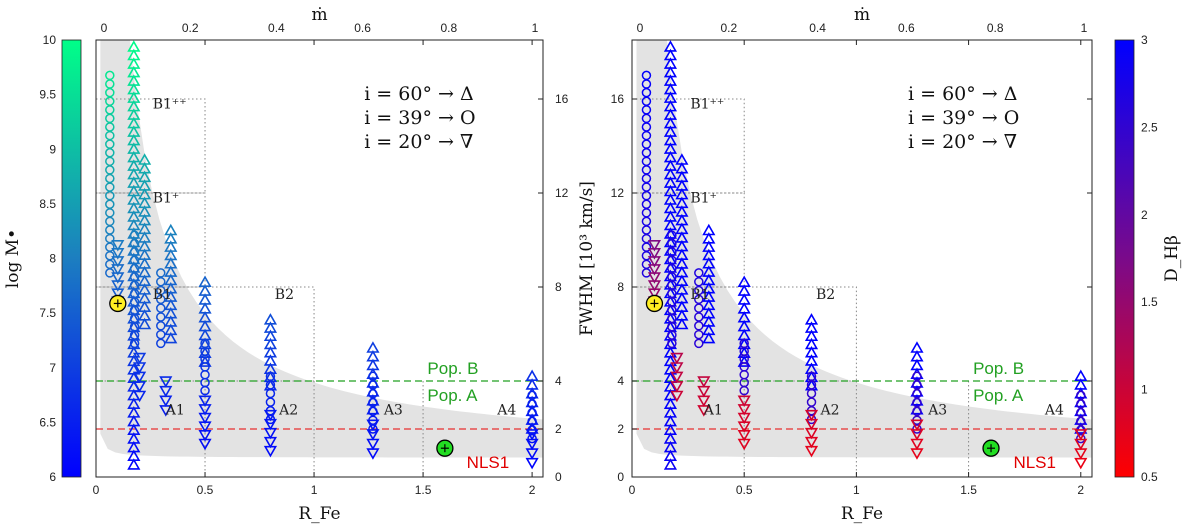 This screenshot has width=1200, height=524. Describe the element at coordinates (587, 258) in the screenshot. I see `y-axis-label: FWHM [10³ km/s]` at that location.